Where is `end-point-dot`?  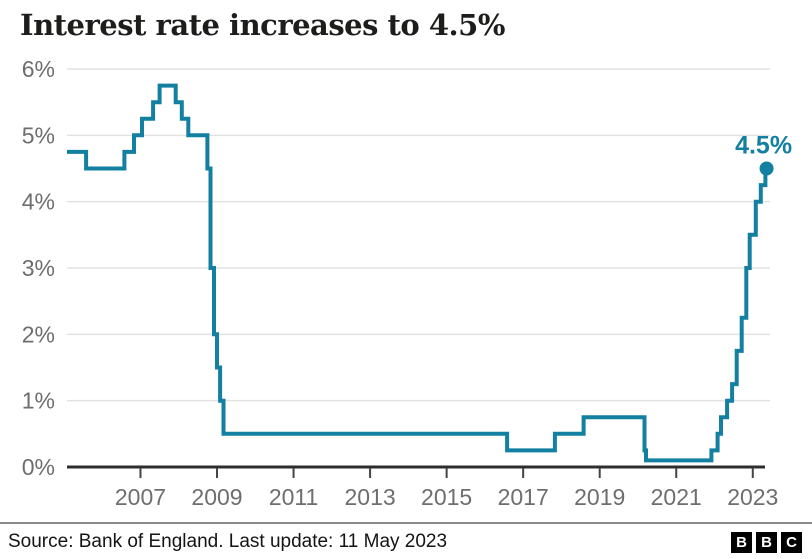 end-point-dot is located at coordinates (766, 168).